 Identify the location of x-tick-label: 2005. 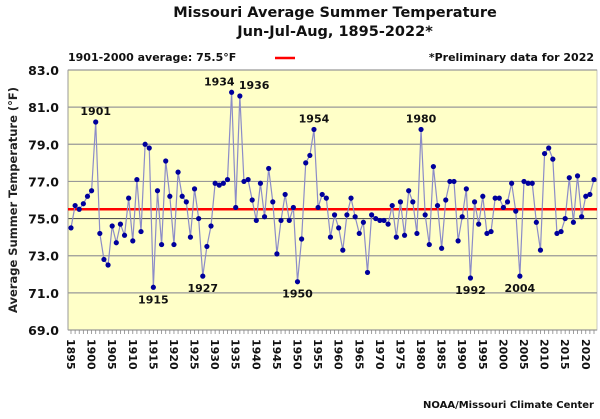
(523, 354).